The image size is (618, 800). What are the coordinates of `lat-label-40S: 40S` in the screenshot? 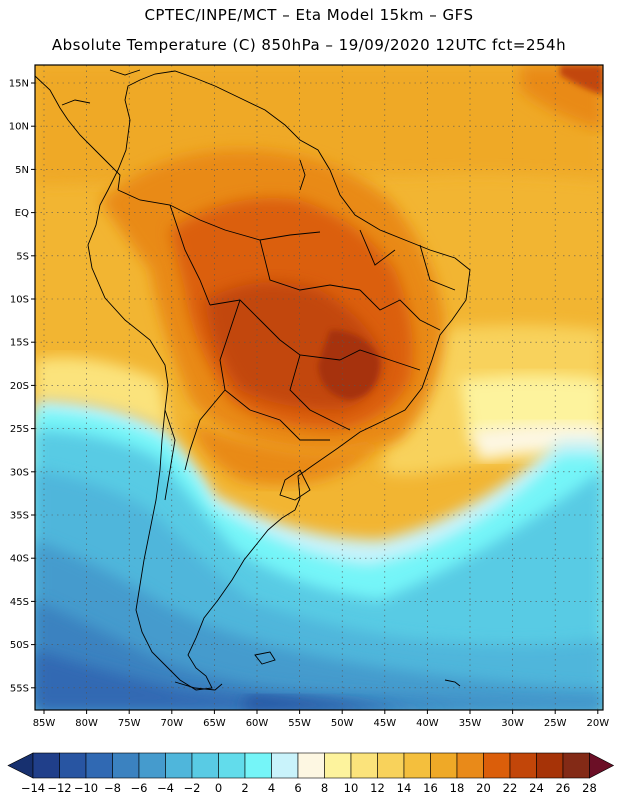 It's located at (19, 559).